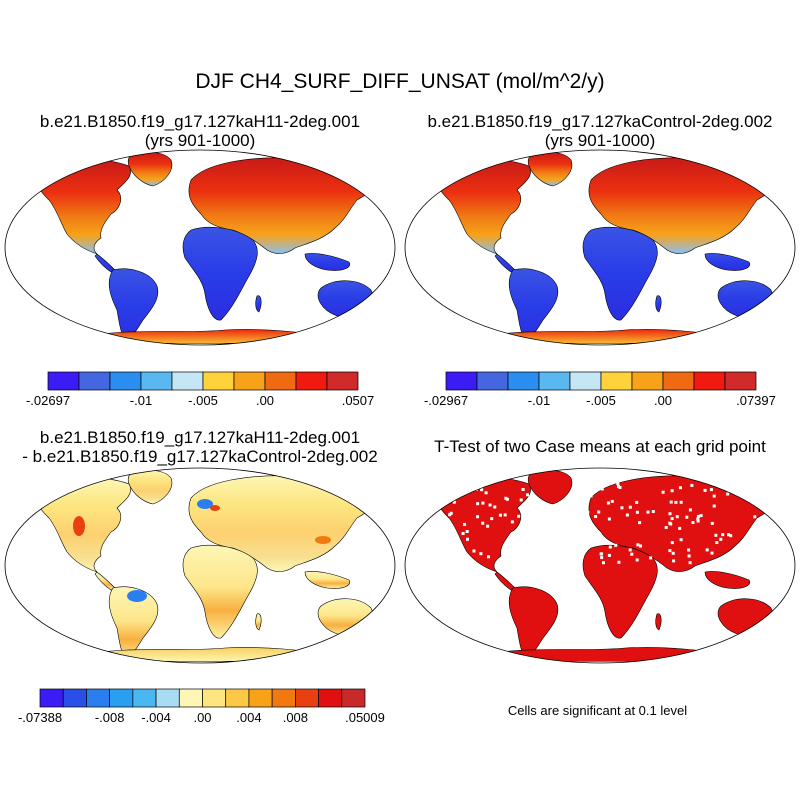 The height and width of the screenshot is (800, 800). What do you see at coordinates (156, 717) in the screenshot?
I see `colorbar-label: -.004` at bounding box center [156, 717].